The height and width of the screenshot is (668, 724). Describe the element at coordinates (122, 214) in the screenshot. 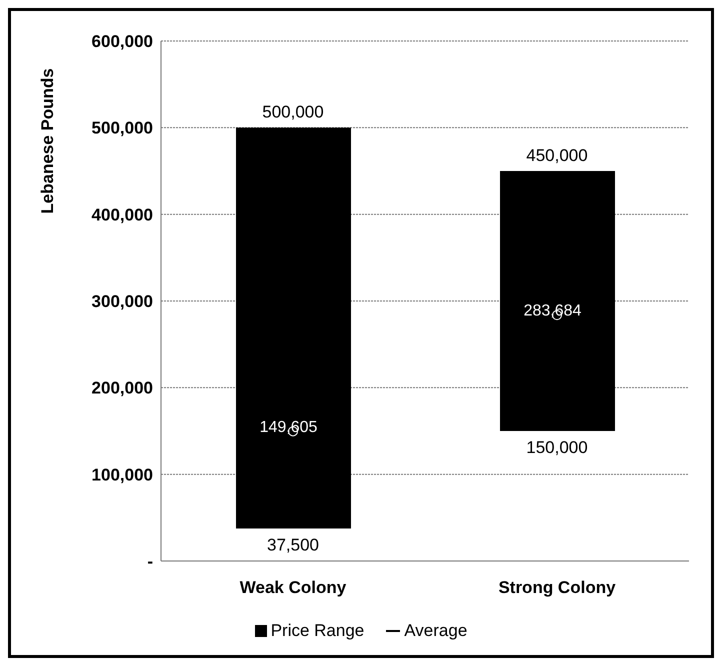

I see `y-tick-label: 400,000` at that location.